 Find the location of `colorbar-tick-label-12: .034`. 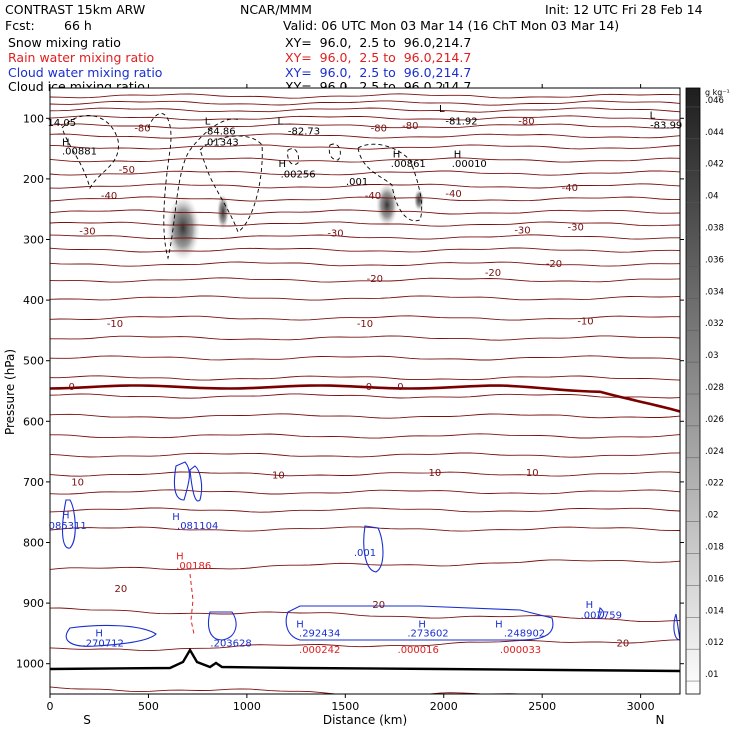

colorbar-tick-label-12: .034 is located at coordinates (714, 292).